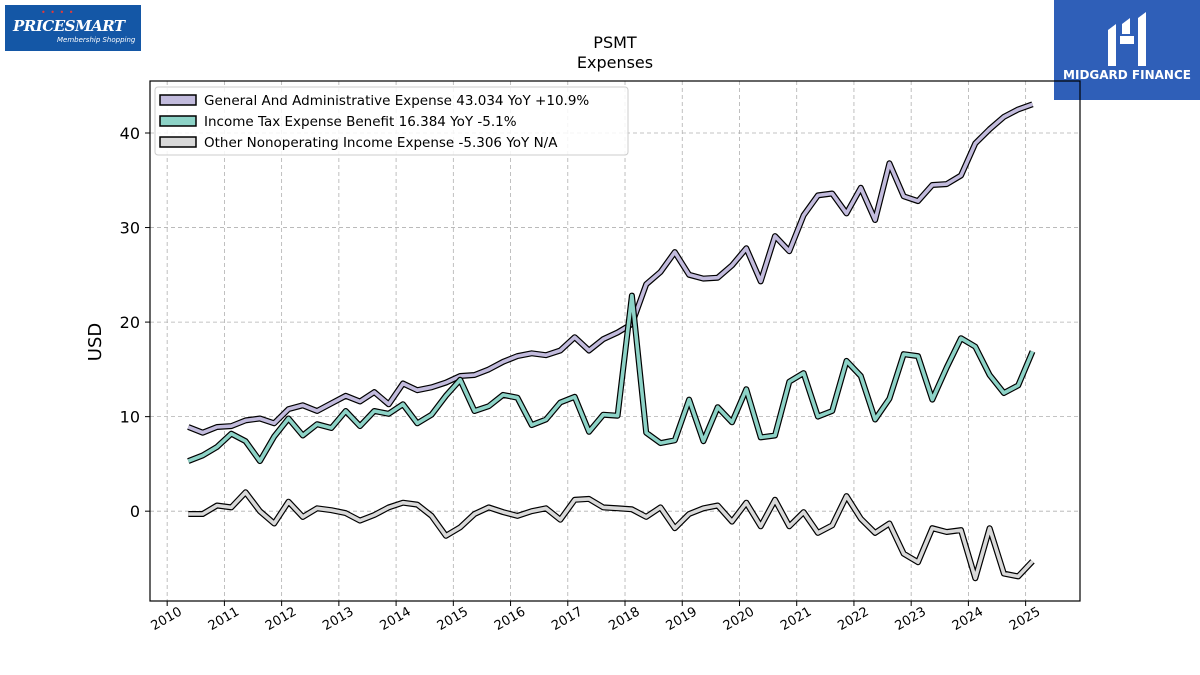 Image resolution: width=1200 pixels, height=675 pixels. I want to click on series-line, so click(611, 535).